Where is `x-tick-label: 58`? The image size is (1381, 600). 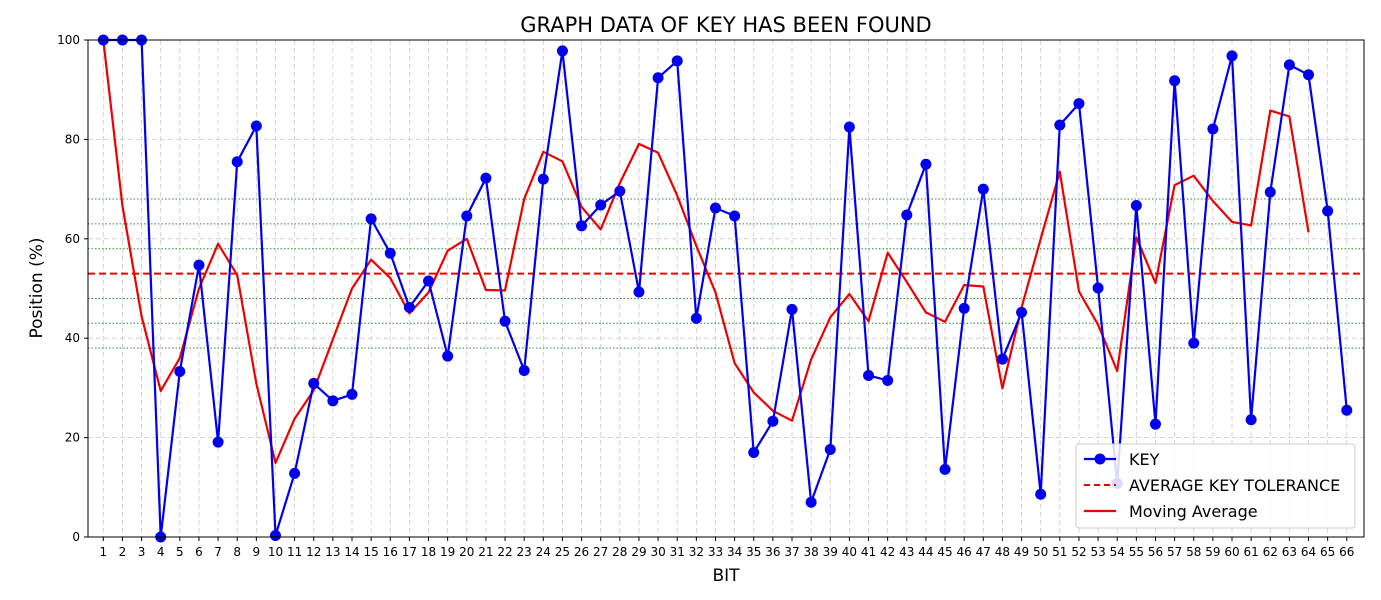
x-tick-label: 58 is located at coordinates (1193, 552).